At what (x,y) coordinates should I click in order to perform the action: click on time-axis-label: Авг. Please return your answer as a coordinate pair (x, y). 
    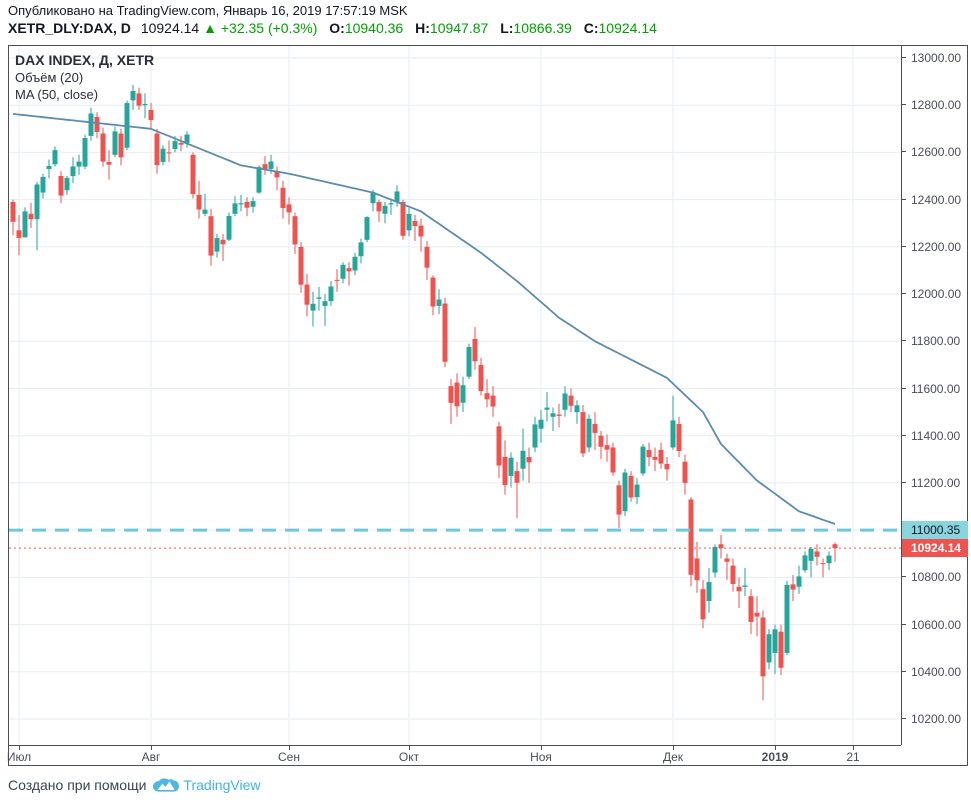
    Looking at the image, I should click on (151, 757).